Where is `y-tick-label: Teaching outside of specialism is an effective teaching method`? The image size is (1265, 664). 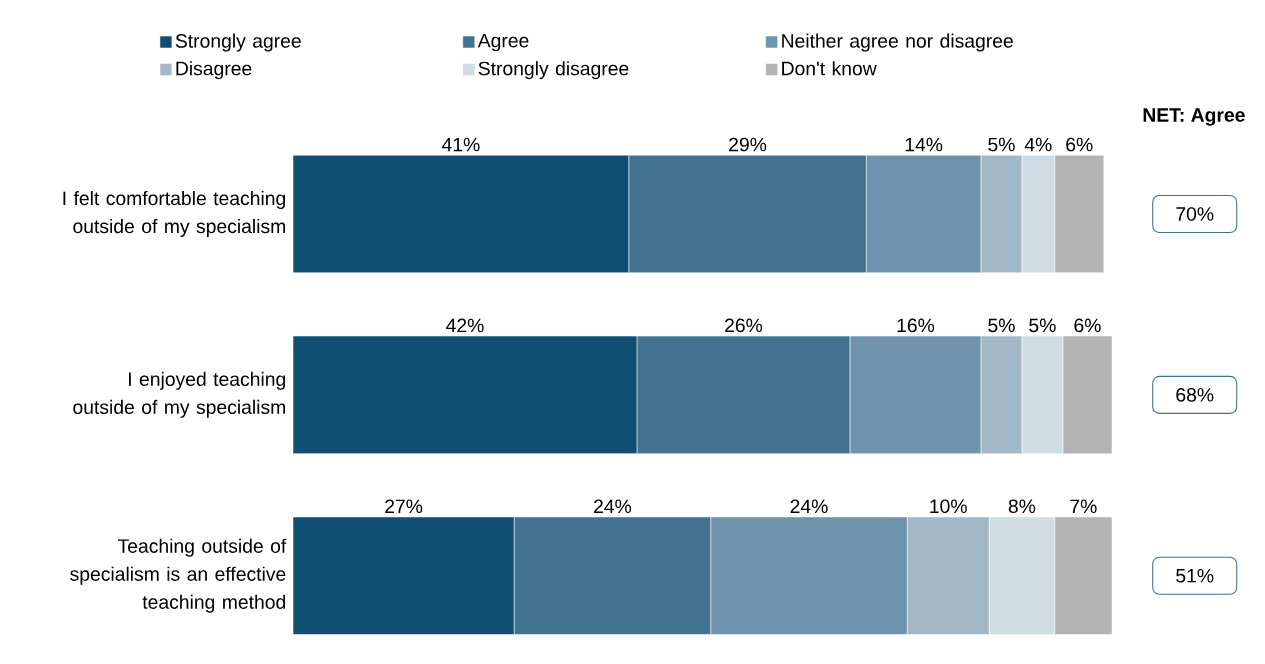 y-tick-label: Teaching outside of specialism is an effective teaching method is located at coordinates (178, 575).